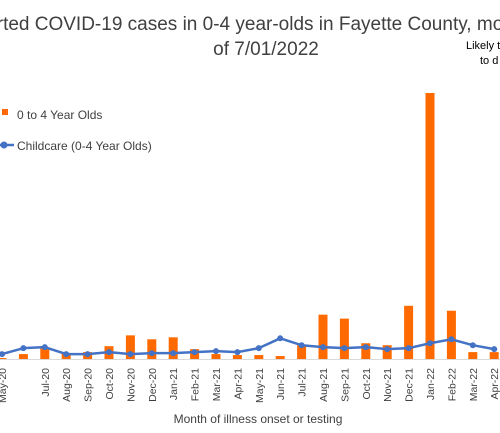  I want to click on x-tick-Feb-22: Feb-22, so click(452, 384).